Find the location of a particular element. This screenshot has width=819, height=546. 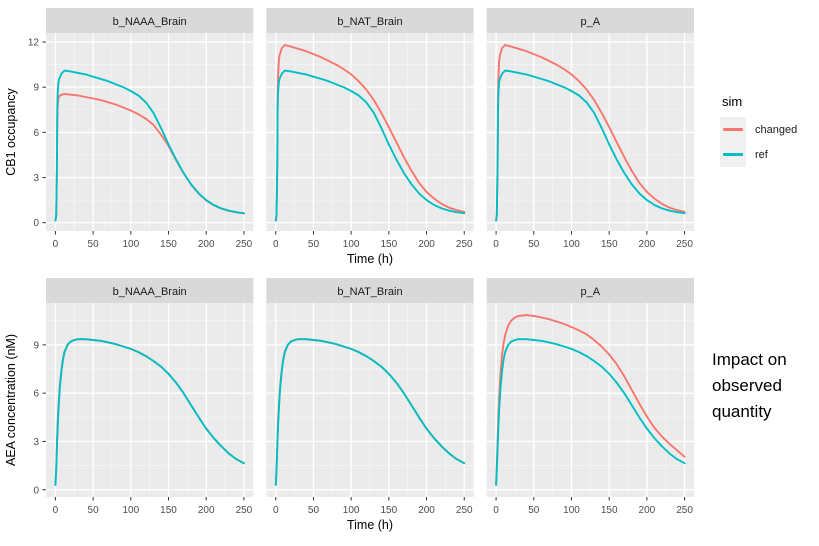

impact-annotation: Impact on observed quantity is located at coordinates (749, 385).